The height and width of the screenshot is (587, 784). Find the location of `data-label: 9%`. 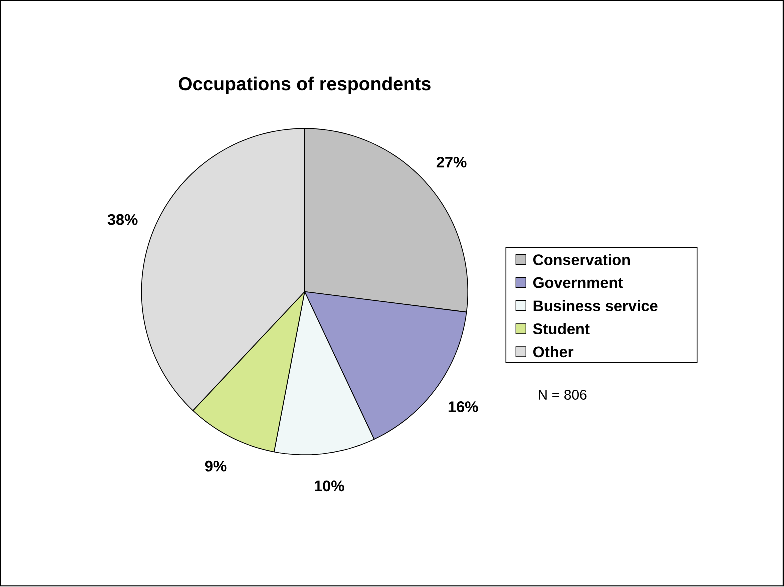

data-label: 9% is located at coordinates (216, 466).